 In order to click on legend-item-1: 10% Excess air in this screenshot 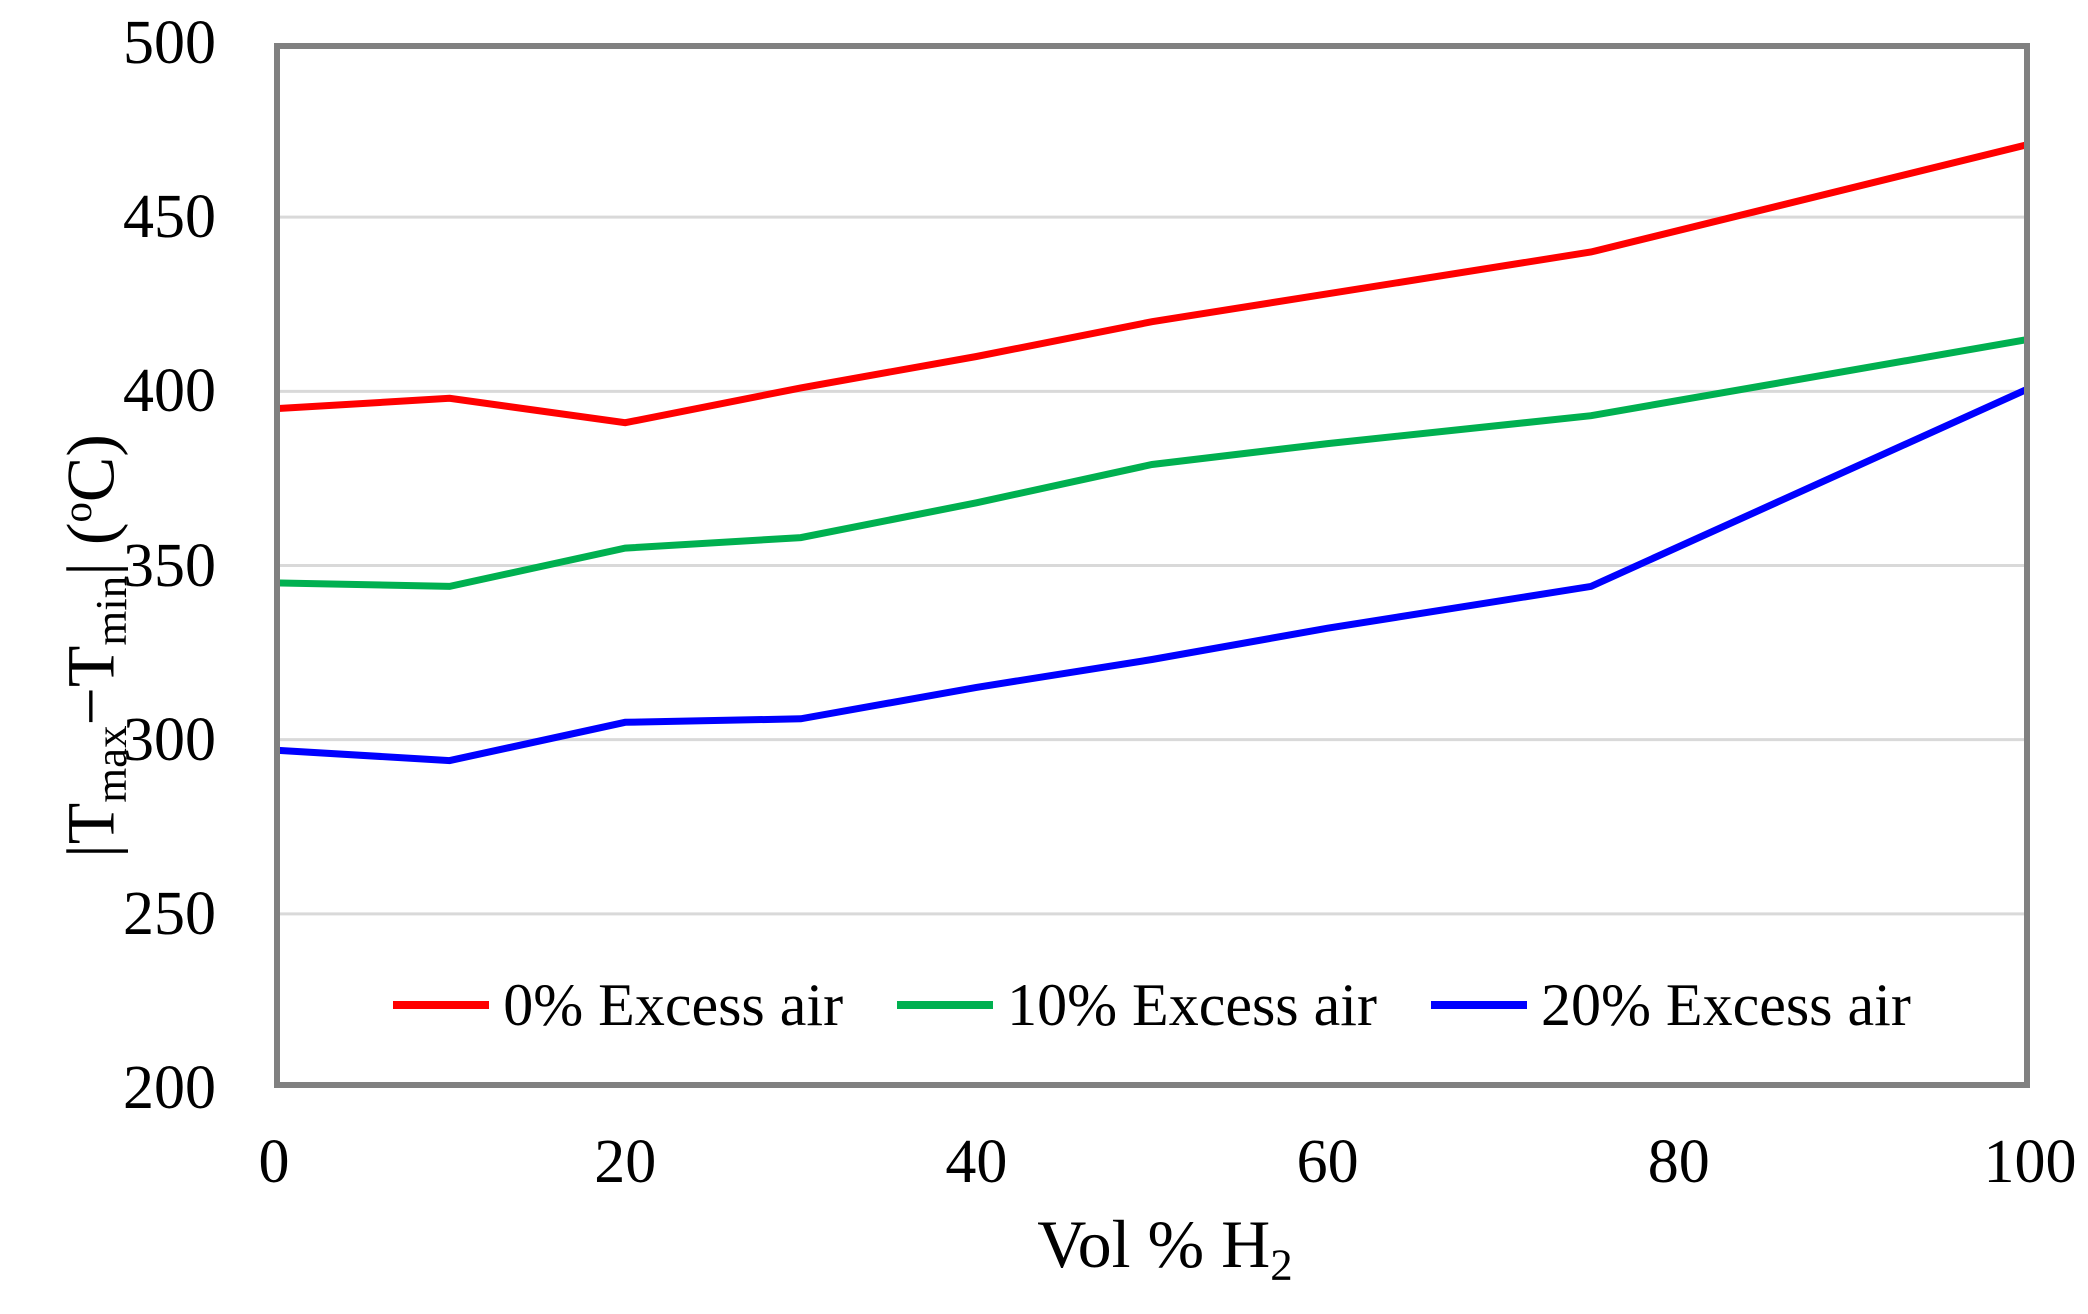, I will do `click(1137, 1005)`.